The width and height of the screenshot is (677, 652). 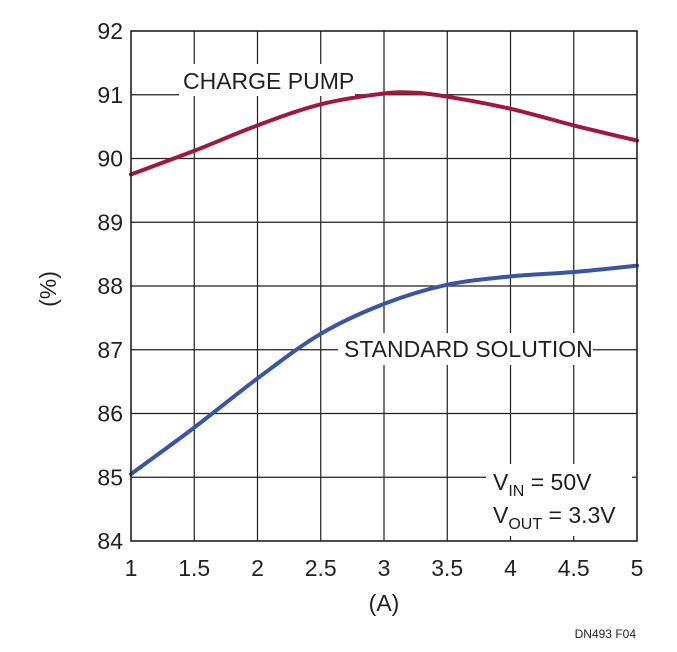 What do you see at coordinates (110, 222) in the screenshot?
I see `y-tick-label: 89` at bounding box center [110, 222].